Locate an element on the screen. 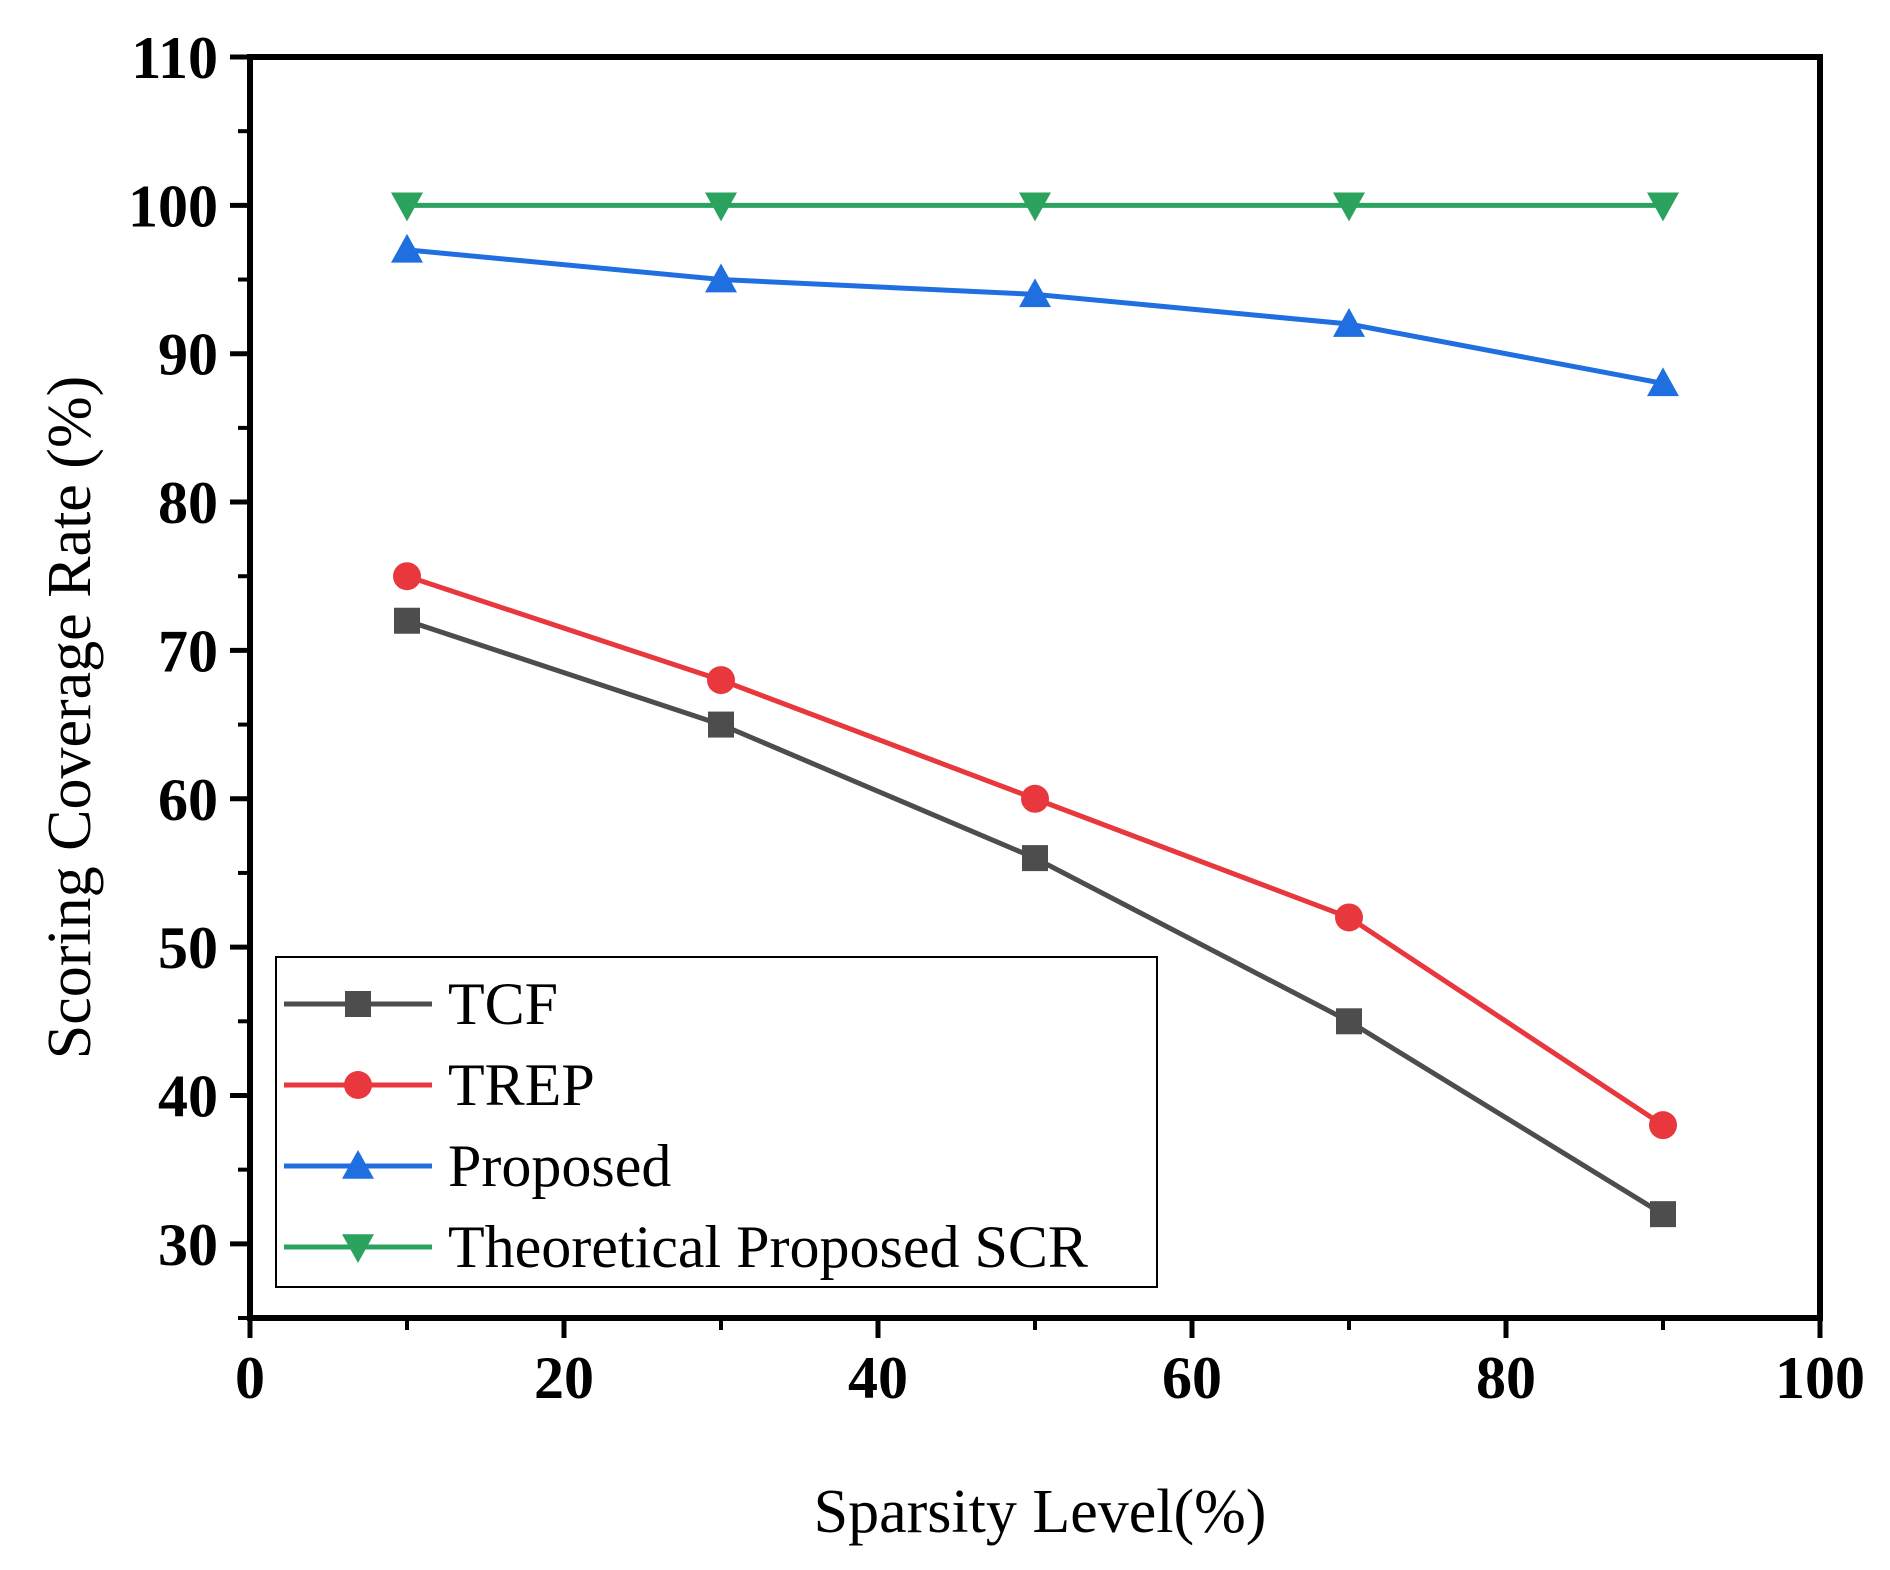  legend-label: TREP is located at coordinates (521, 1085).